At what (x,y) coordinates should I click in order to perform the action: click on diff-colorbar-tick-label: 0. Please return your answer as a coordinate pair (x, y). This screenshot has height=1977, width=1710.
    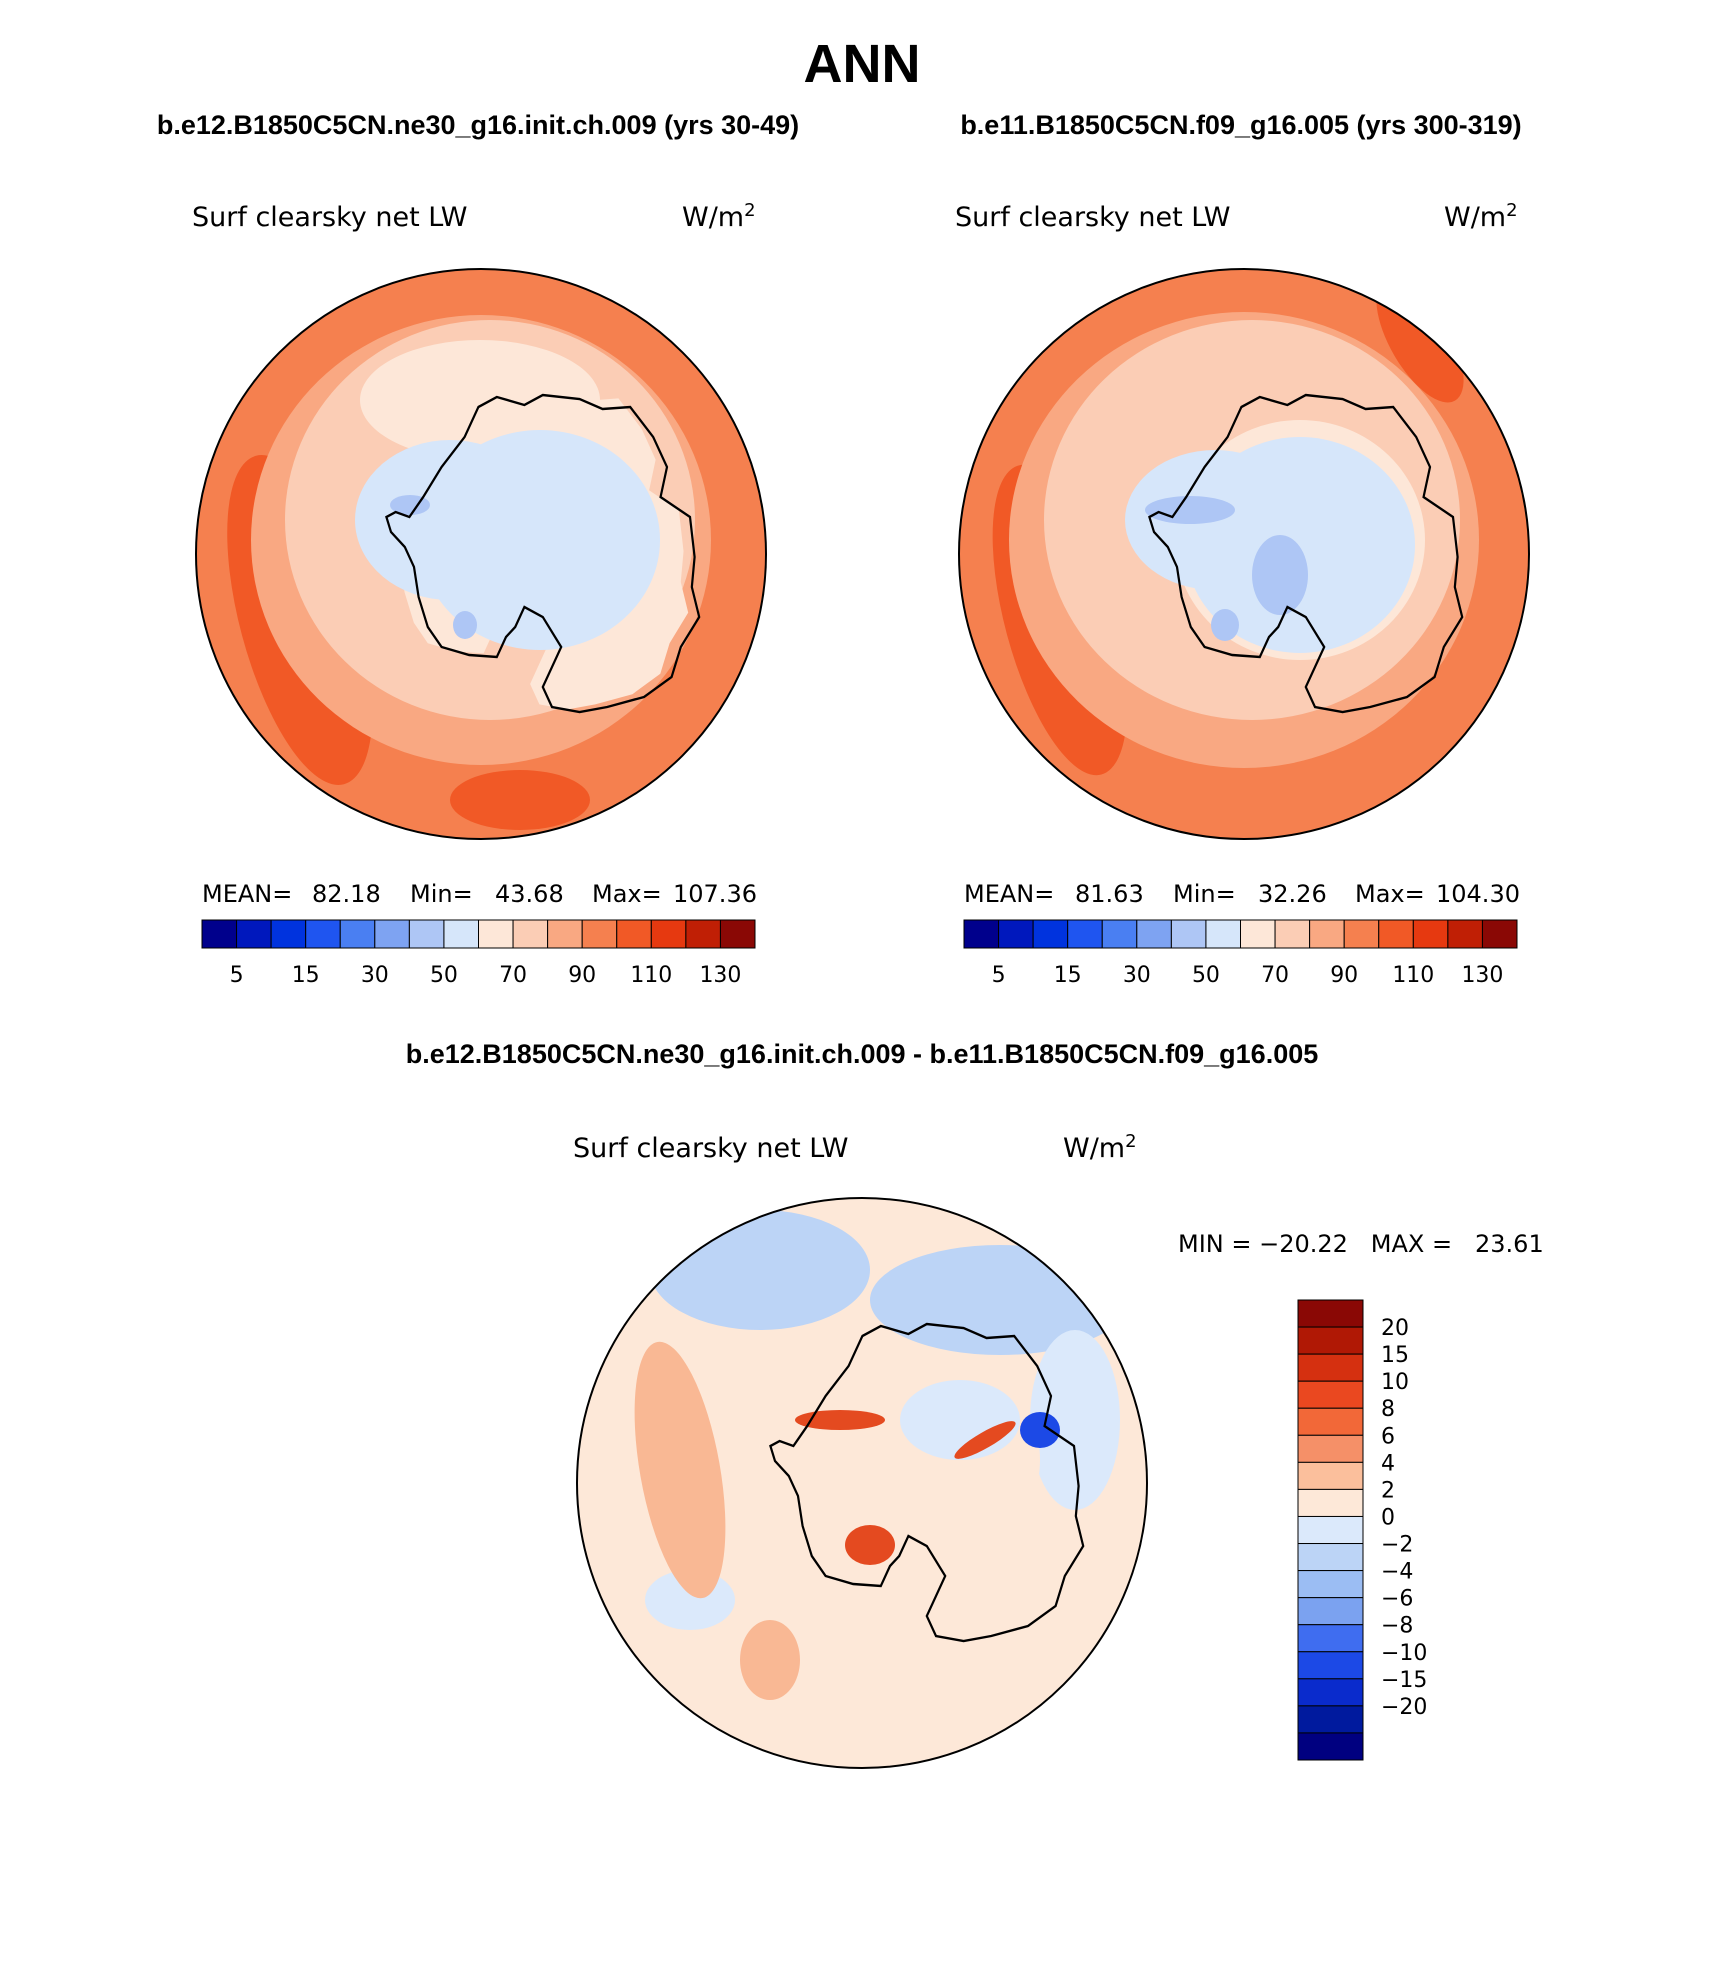
    Looking at the image, I should click on (1388, 1517).